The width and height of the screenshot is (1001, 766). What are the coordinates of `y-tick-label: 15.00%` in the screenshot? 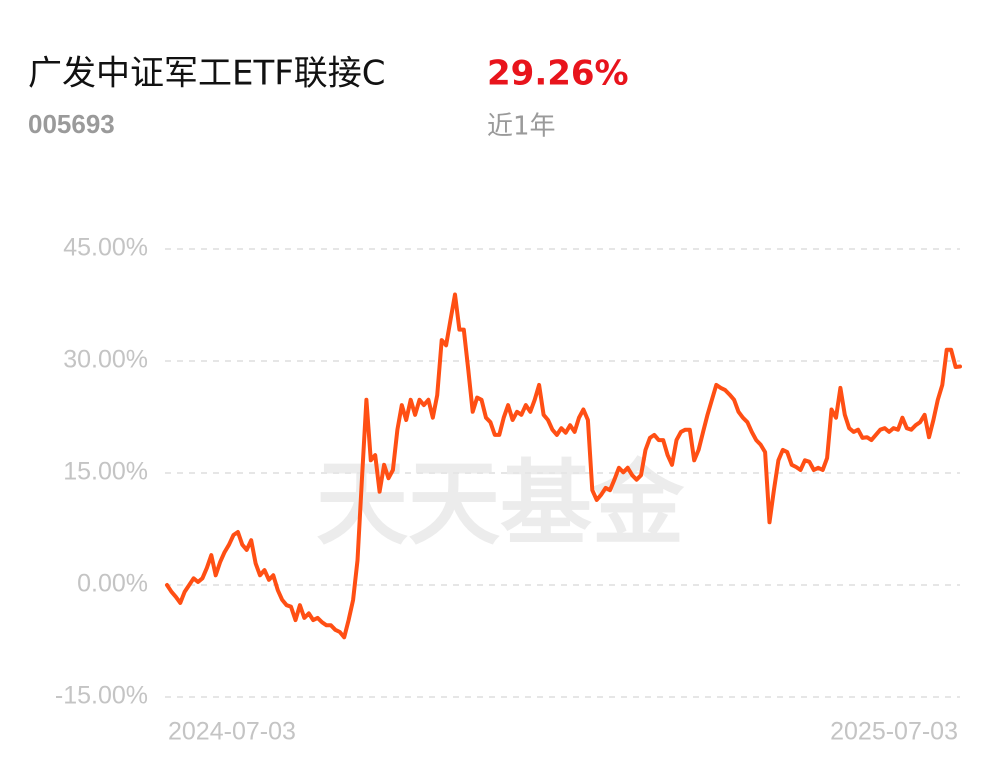 It's located at (105, 472).